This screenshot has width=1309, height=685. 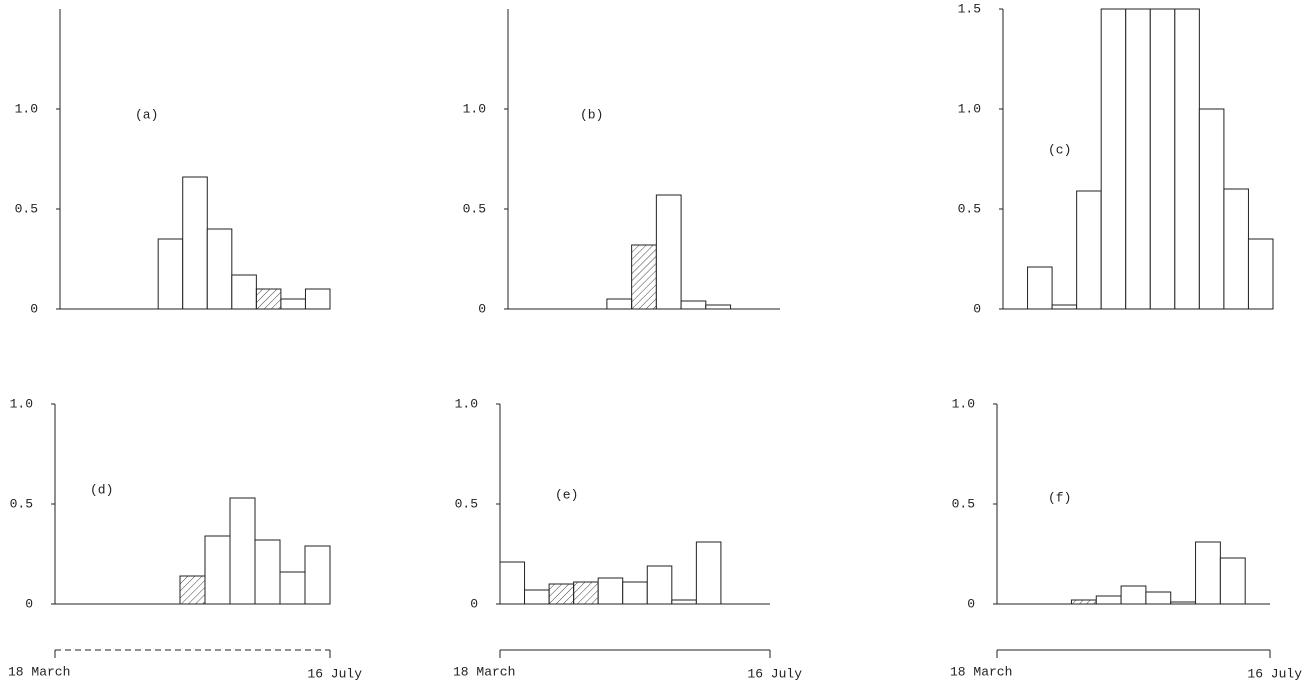 I want to click on panel-label: (b), so click(x=591, y=114).